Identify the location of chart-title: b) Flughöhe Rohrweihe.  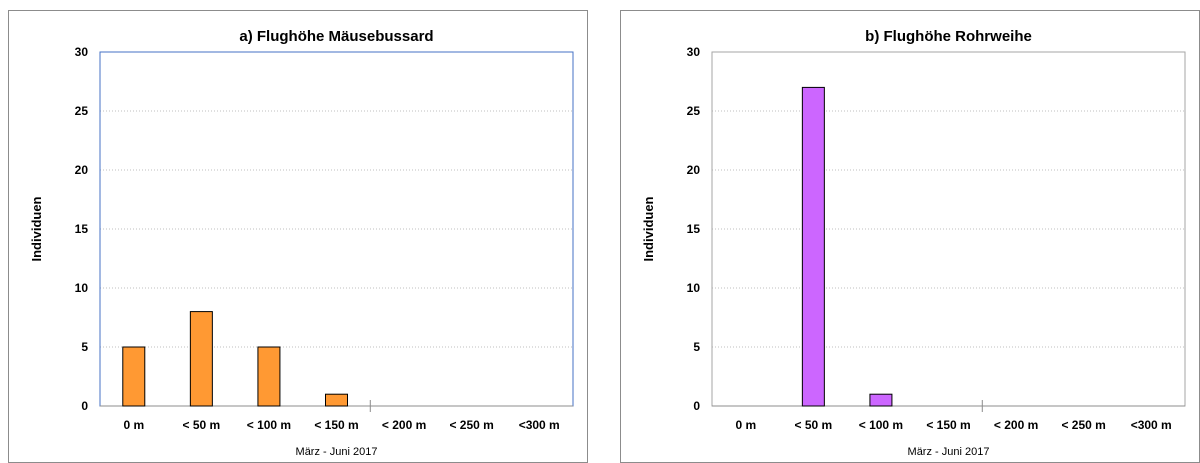
(948, 36).